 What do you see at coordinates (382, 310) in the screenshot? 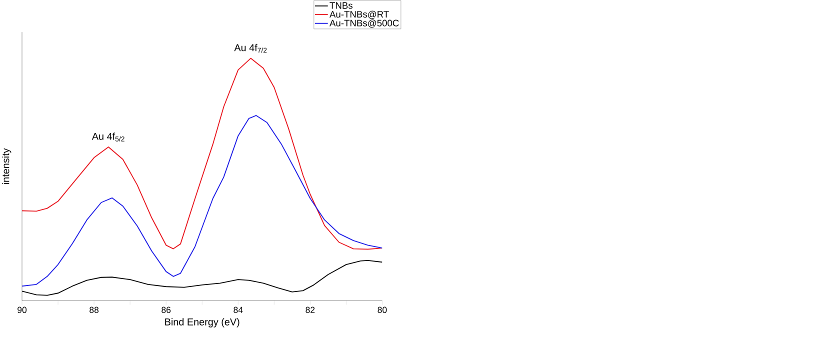
I see `x-tick-label: 80` at bounding box center [382, 310].